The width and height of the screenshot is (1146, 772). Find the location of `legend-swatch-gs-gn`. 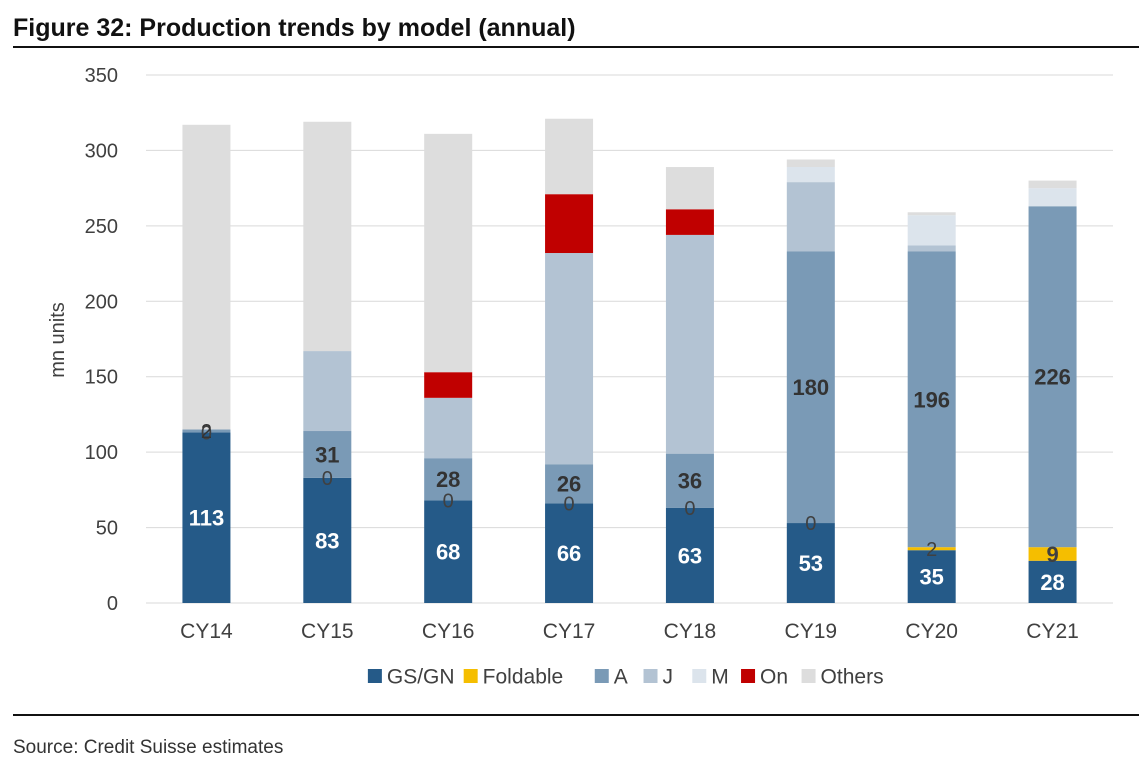

legend-swatch-gs-gn is located at coordinates (374, 676).